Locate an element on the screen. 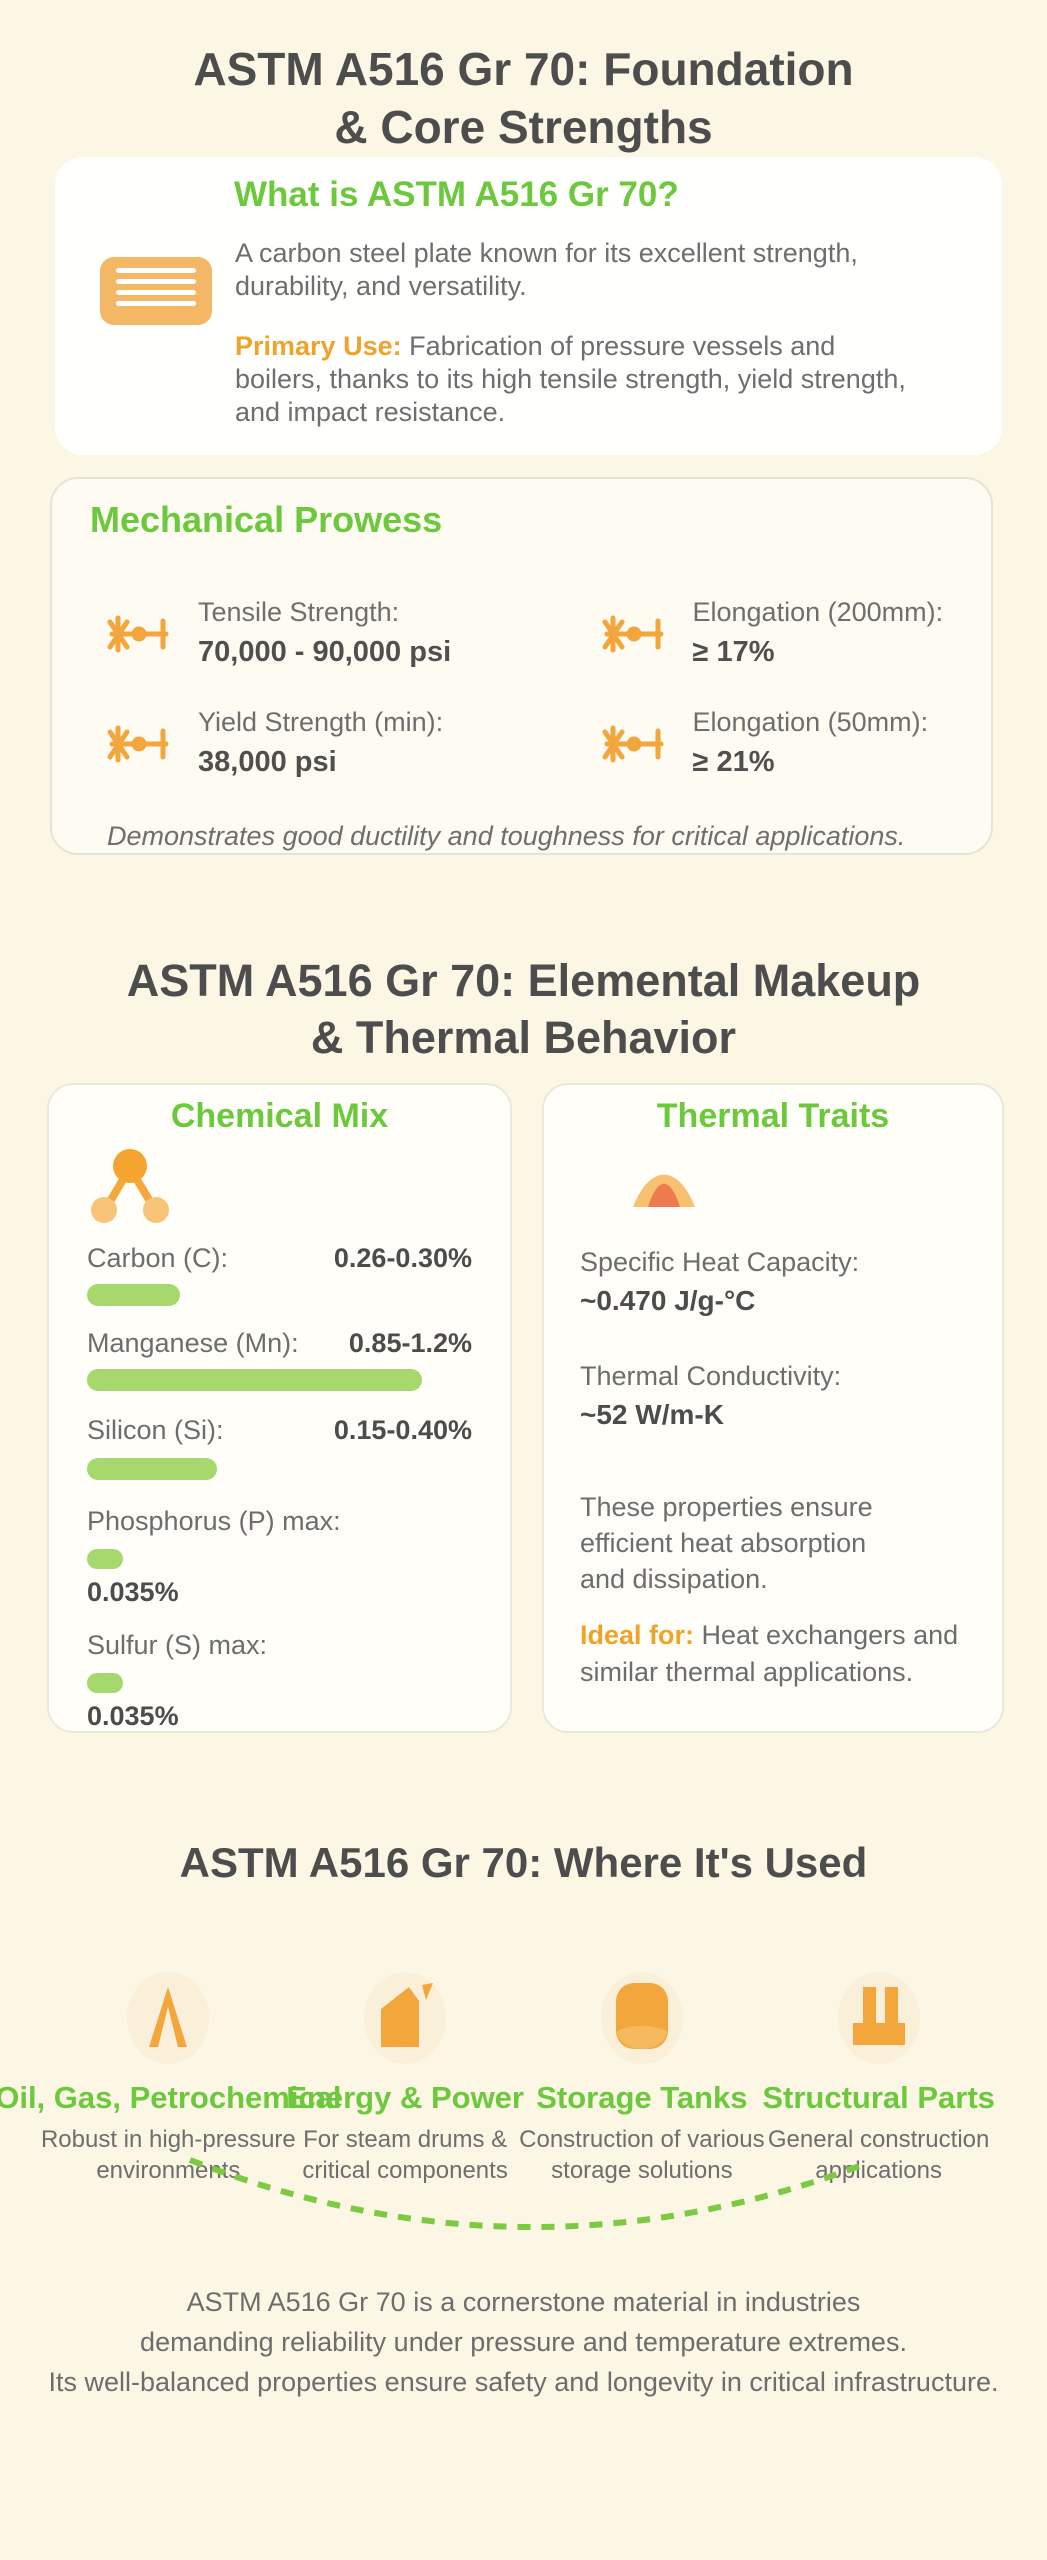  stat-tensile-strength: Tensile Strength: 70,000 - 90,000 psi is located at coordinates (327, 633).